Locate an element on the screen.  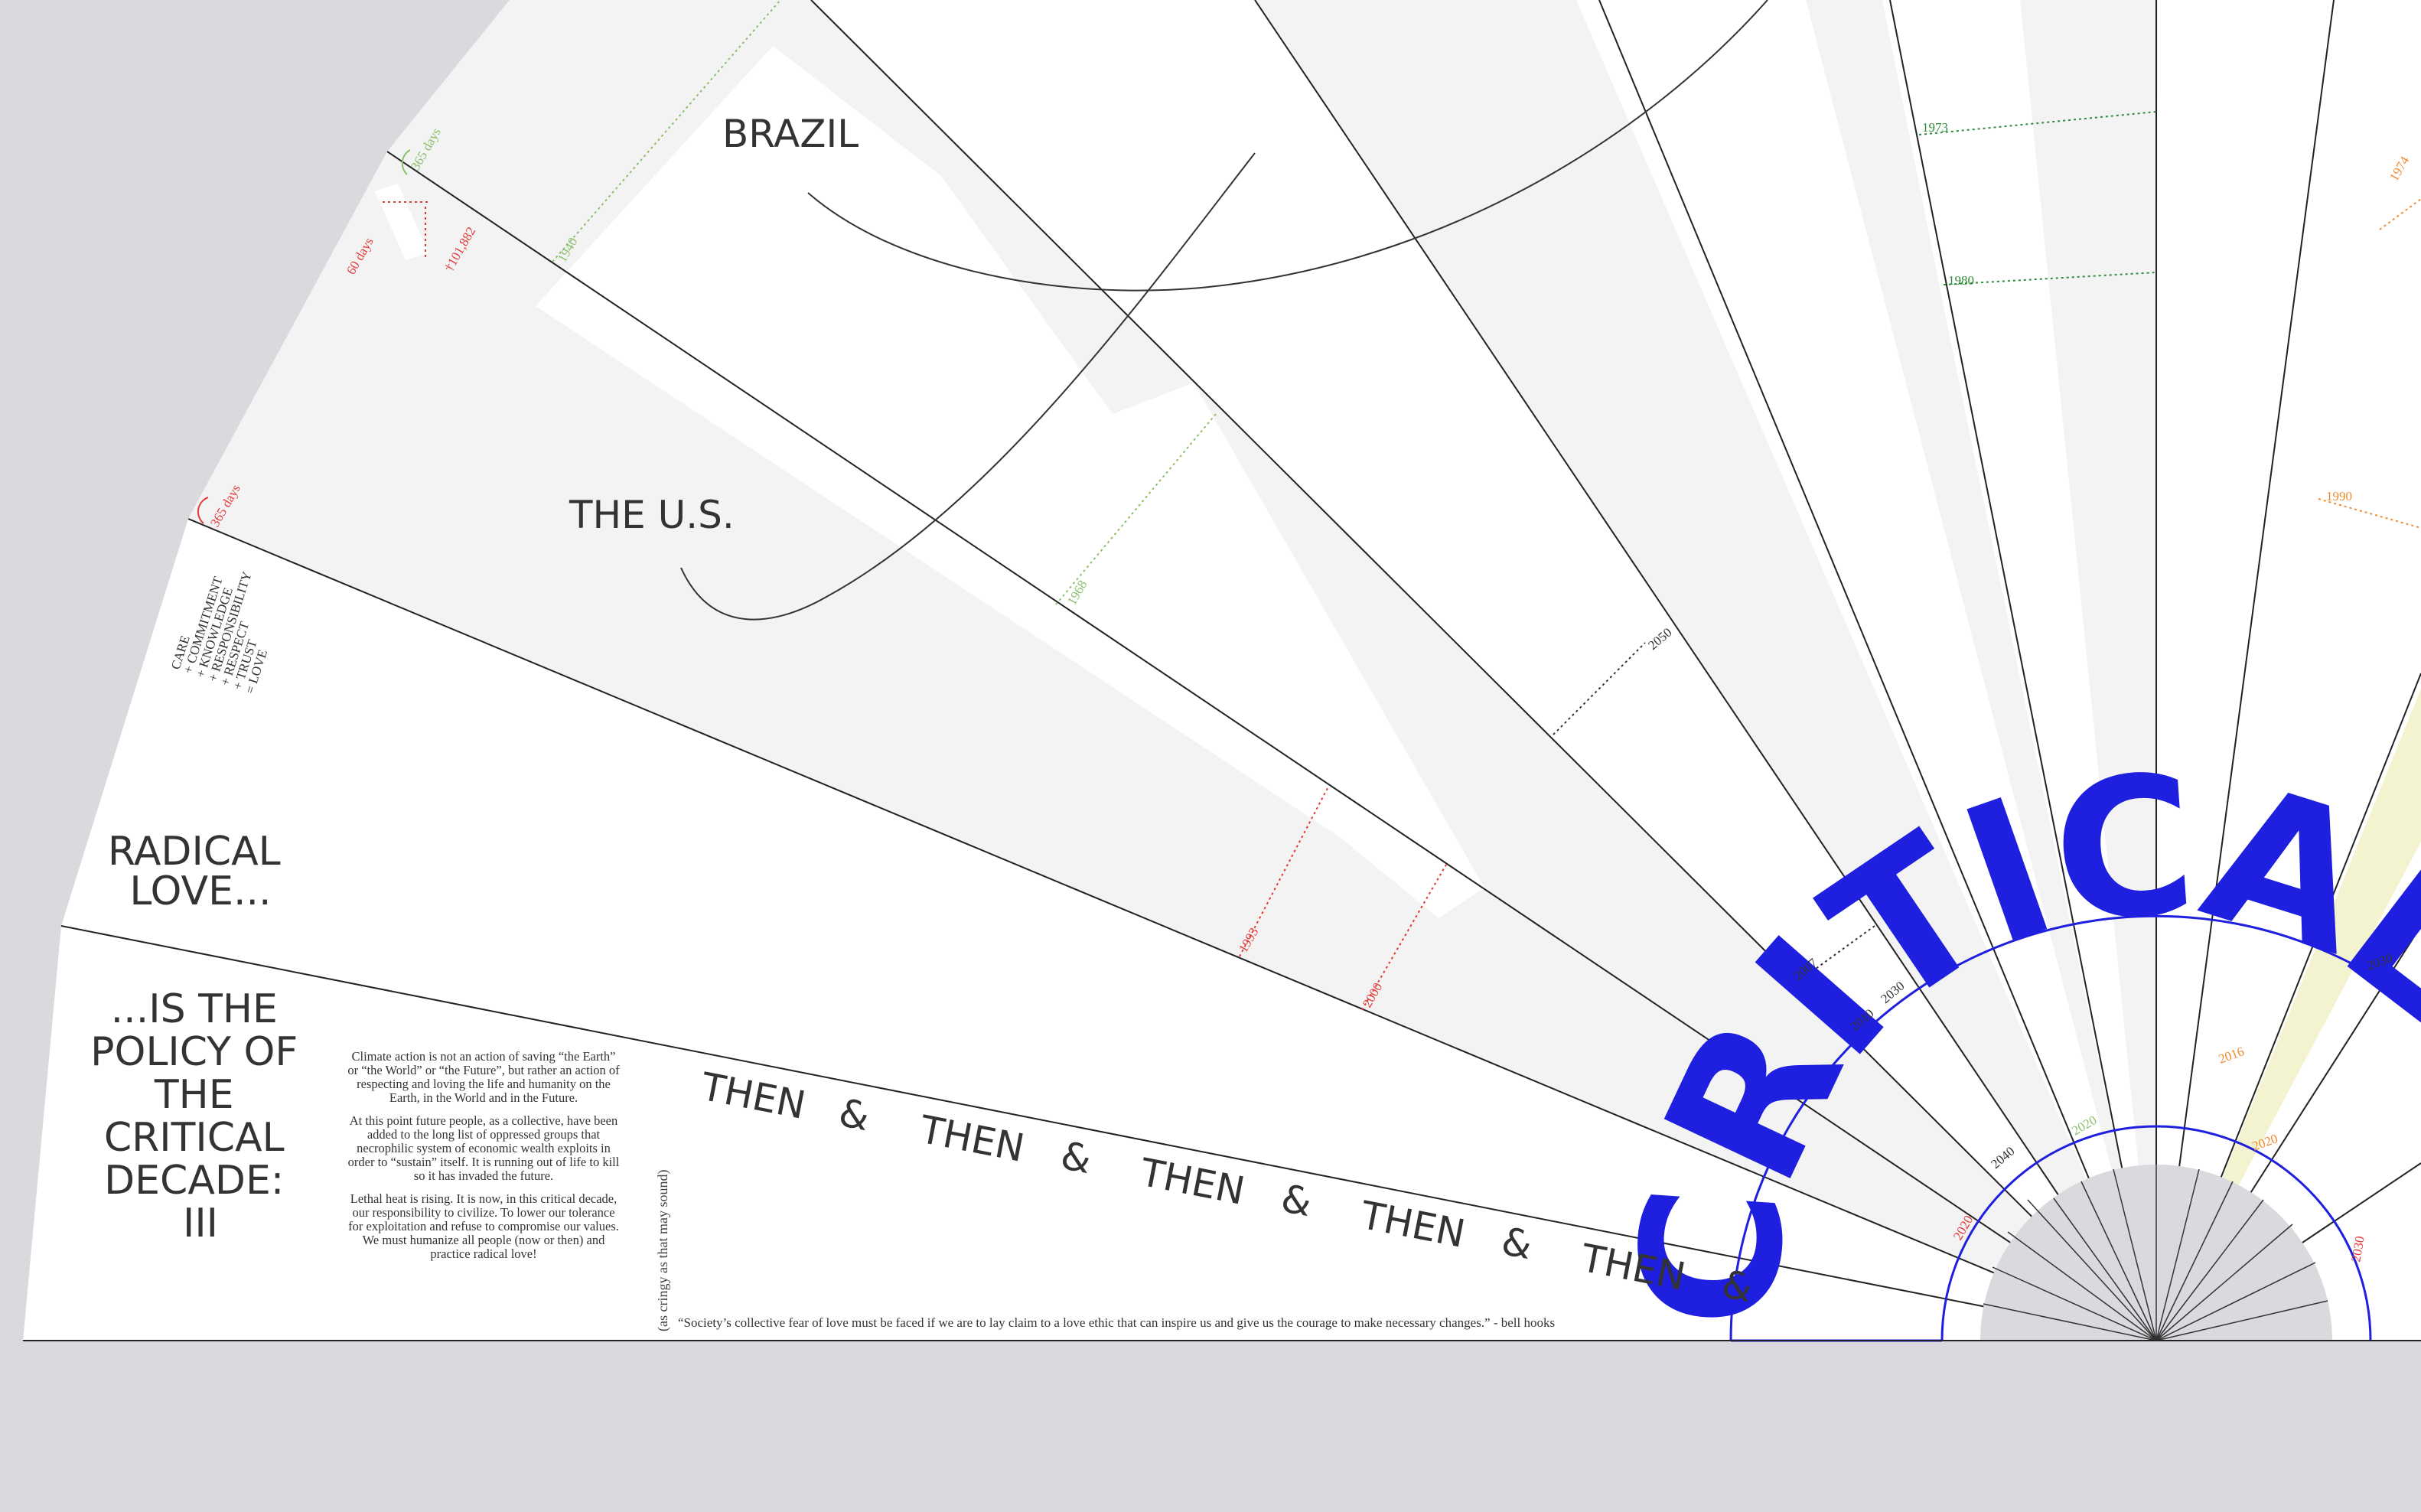
day-bracket-mid is located at coordinates (203, 511).